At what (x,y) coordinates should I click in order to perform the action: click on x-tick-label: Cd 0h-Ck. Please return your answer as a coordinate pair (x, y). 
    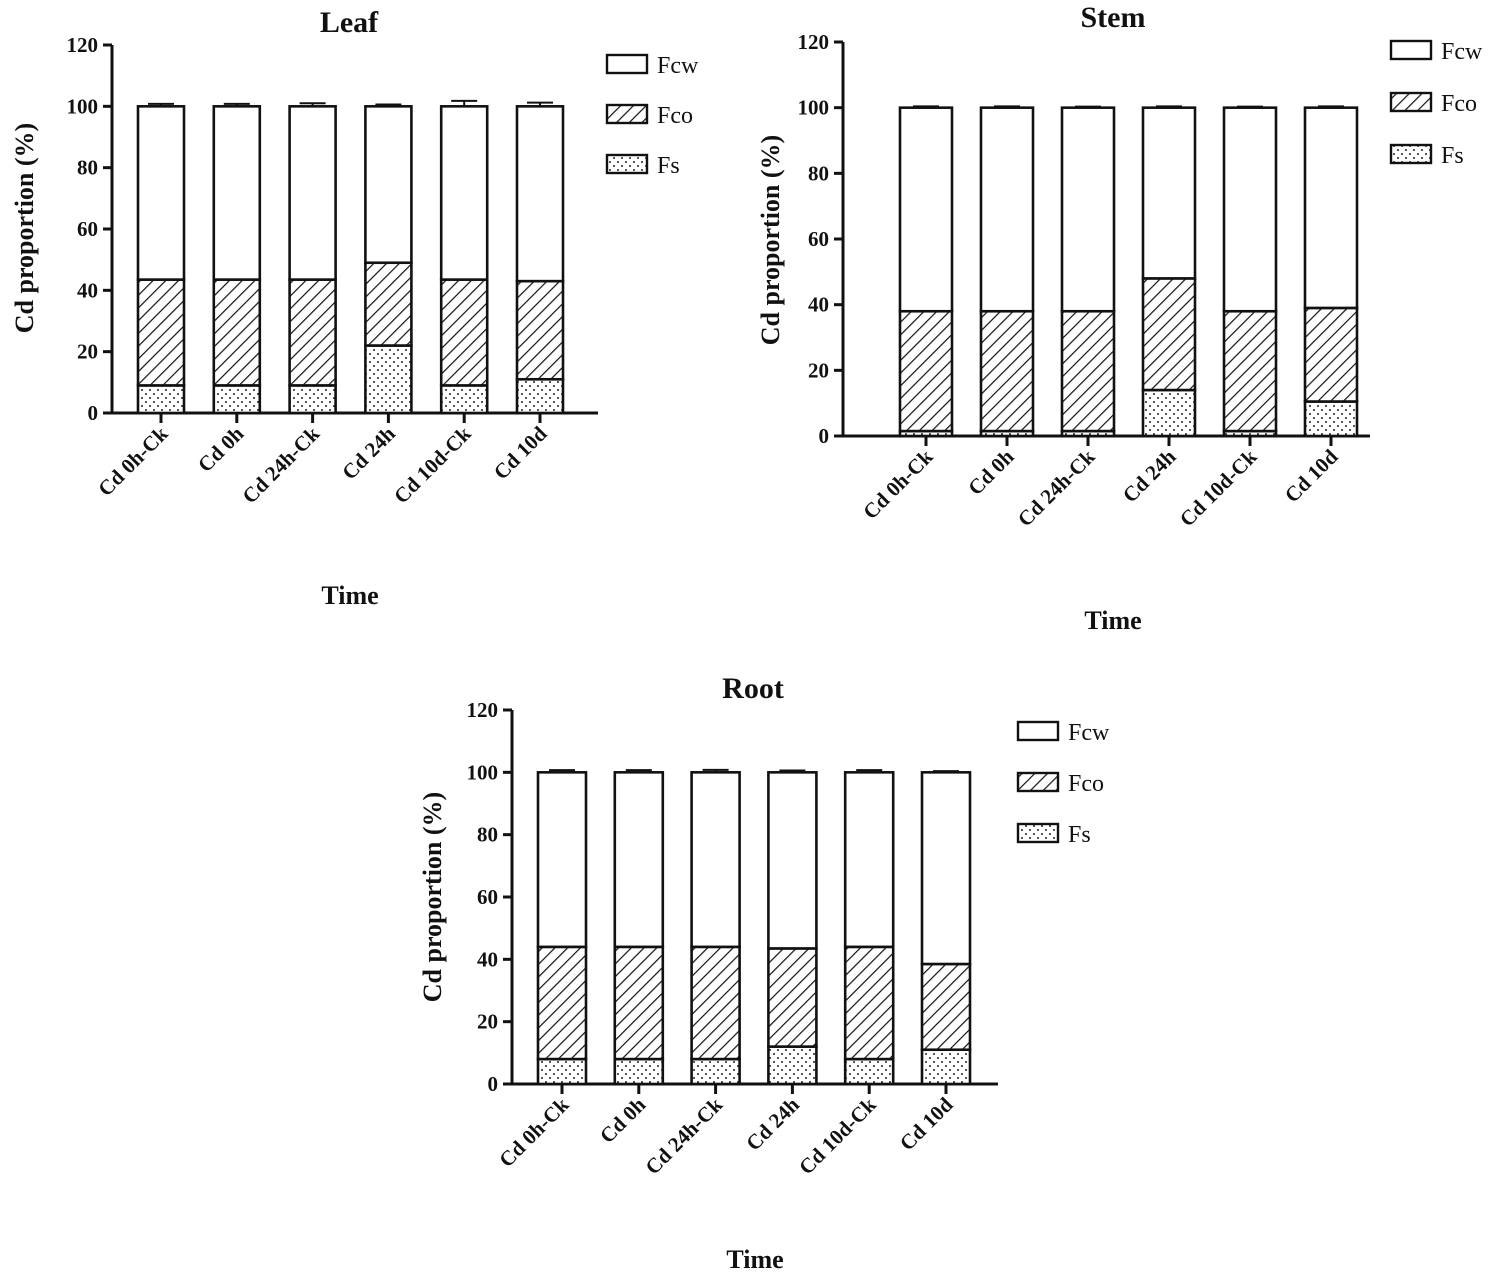
    Looking at the image, I should click on (534, 1132).